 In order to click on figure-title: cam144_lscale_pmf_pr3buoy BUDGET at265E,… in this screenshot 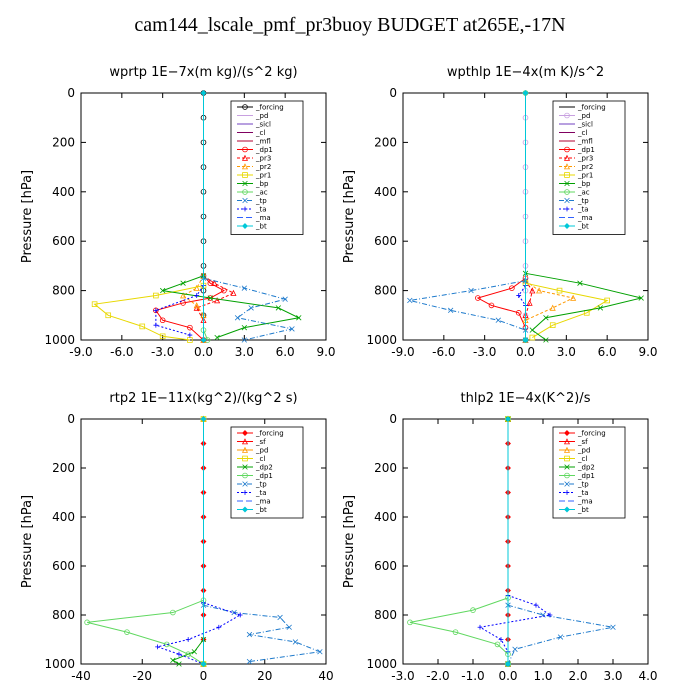, I will do `click(350, 25)`.